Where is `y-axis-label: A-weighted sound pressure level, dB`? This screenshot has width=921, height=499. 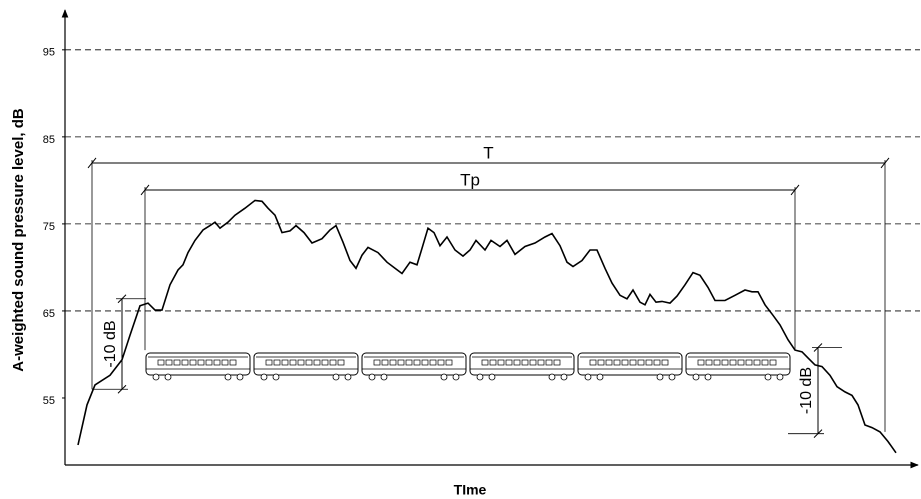 y-axis-label: A-weighted sound pressure level, dB is located at coordinates (18, 240).